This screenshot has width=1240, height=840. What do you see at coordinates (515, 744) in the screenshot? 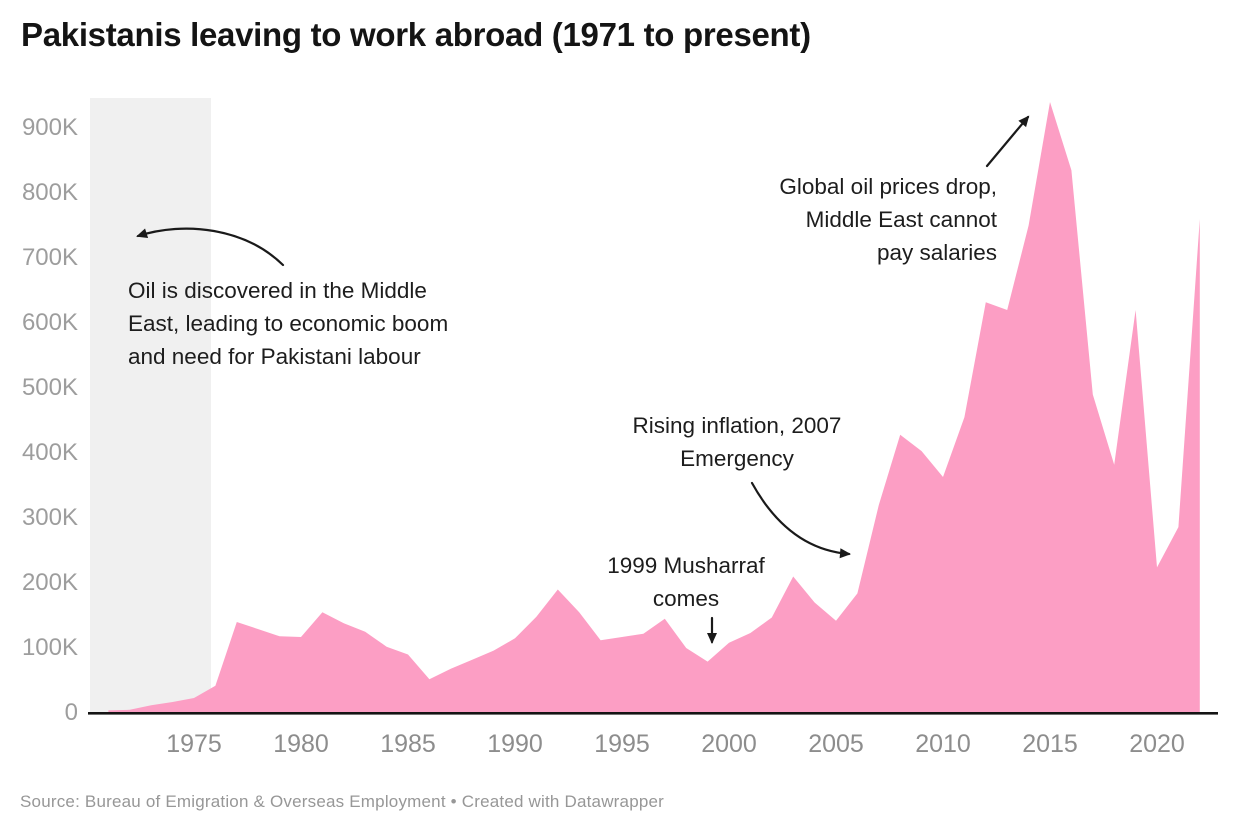
I see `x-tick-label: 1990` at bounding box center [515, 744].